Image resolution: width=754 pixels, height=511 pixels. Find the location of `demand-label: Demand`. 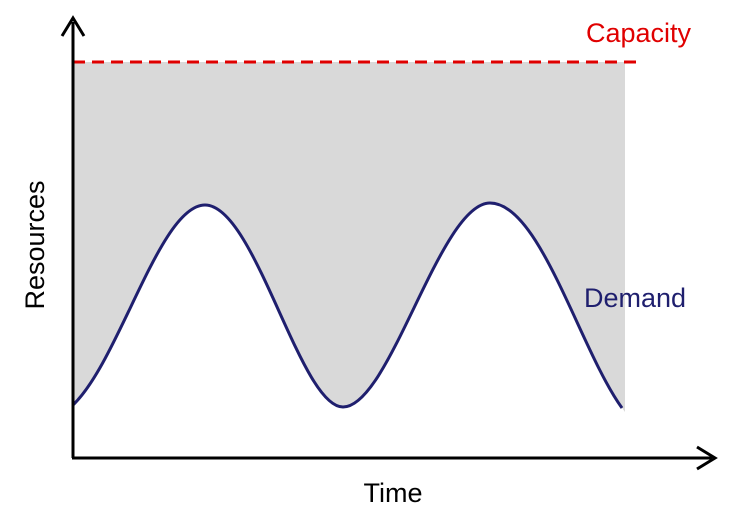

demand-label: Demand is located at coordinates (635, 298).